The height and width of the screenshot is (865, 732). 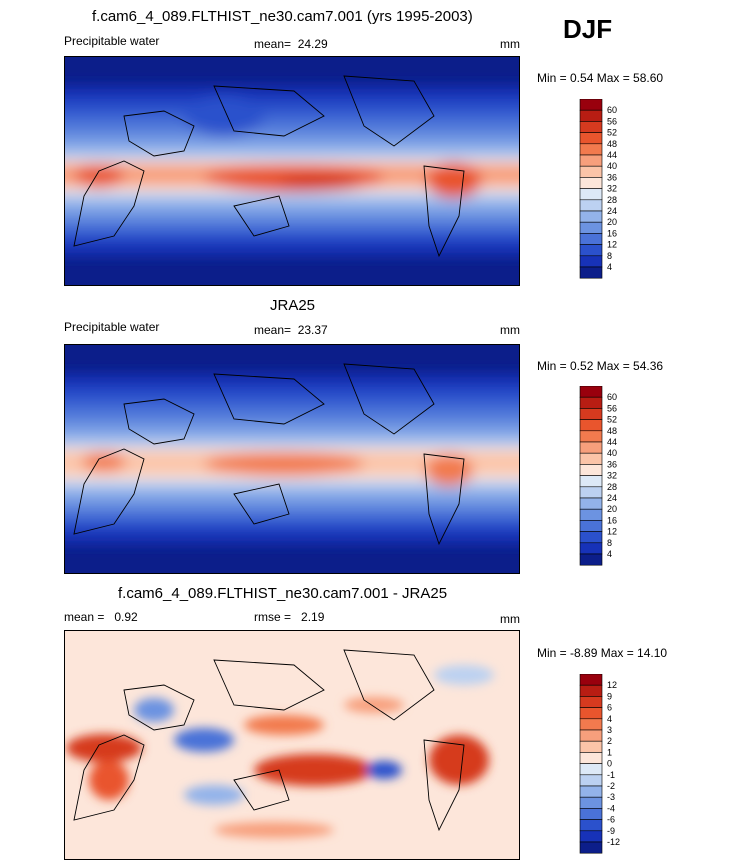 What do you see at coordinates (312, 44) in the screenshot?
I see `panel1-mean-value: 24.29` at bounding box center [312, 44].